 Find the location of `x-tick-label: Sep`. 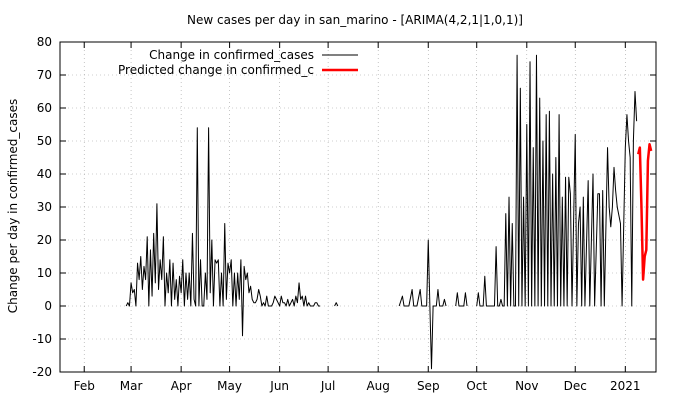

x-tick-label: Sep is located at coordinates (428, 386).